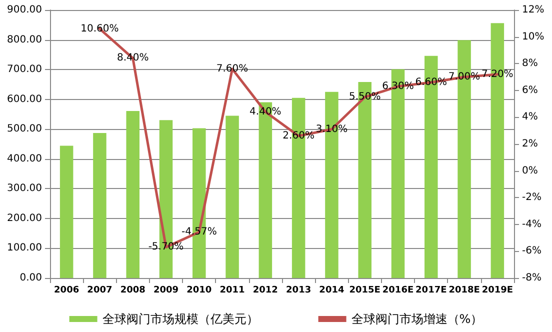 The image size is (552, 332). Describe the element at coordinates (532, 198) in the screenshot. I see `y2-tick-label: -2%` at that location.